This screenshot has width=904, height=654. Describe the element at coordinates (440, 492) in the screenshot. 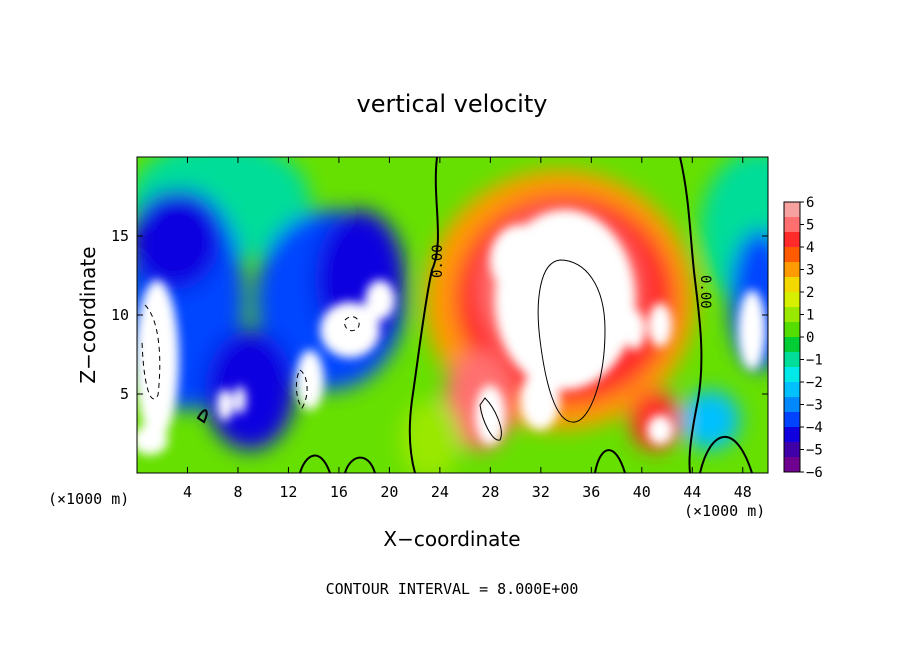

I see `x-tick-label: 24` at that location.